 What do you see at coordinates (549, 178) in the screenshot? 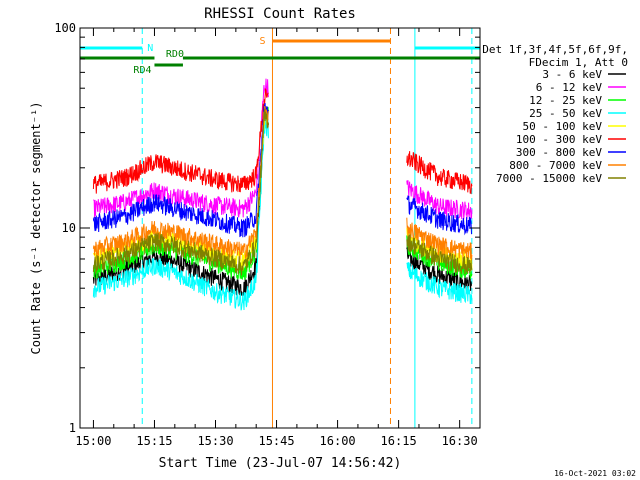
I see `legend-label: 7000 - 15000 keV` at bounding box center [549, 178].